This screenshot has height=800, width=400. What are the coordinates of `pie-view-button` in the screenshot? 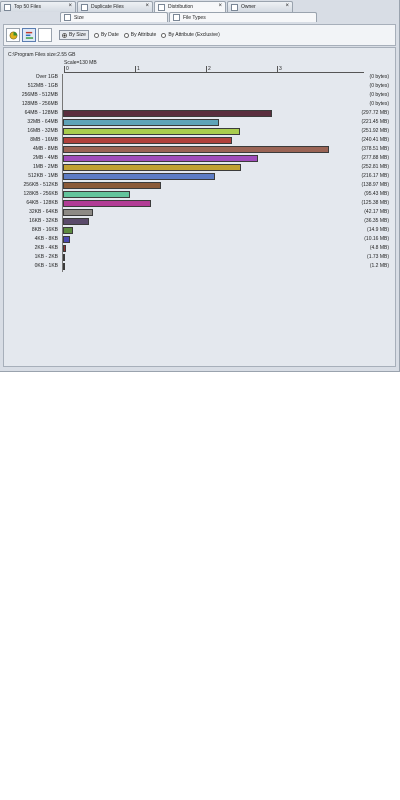 It's located at (13, 35).